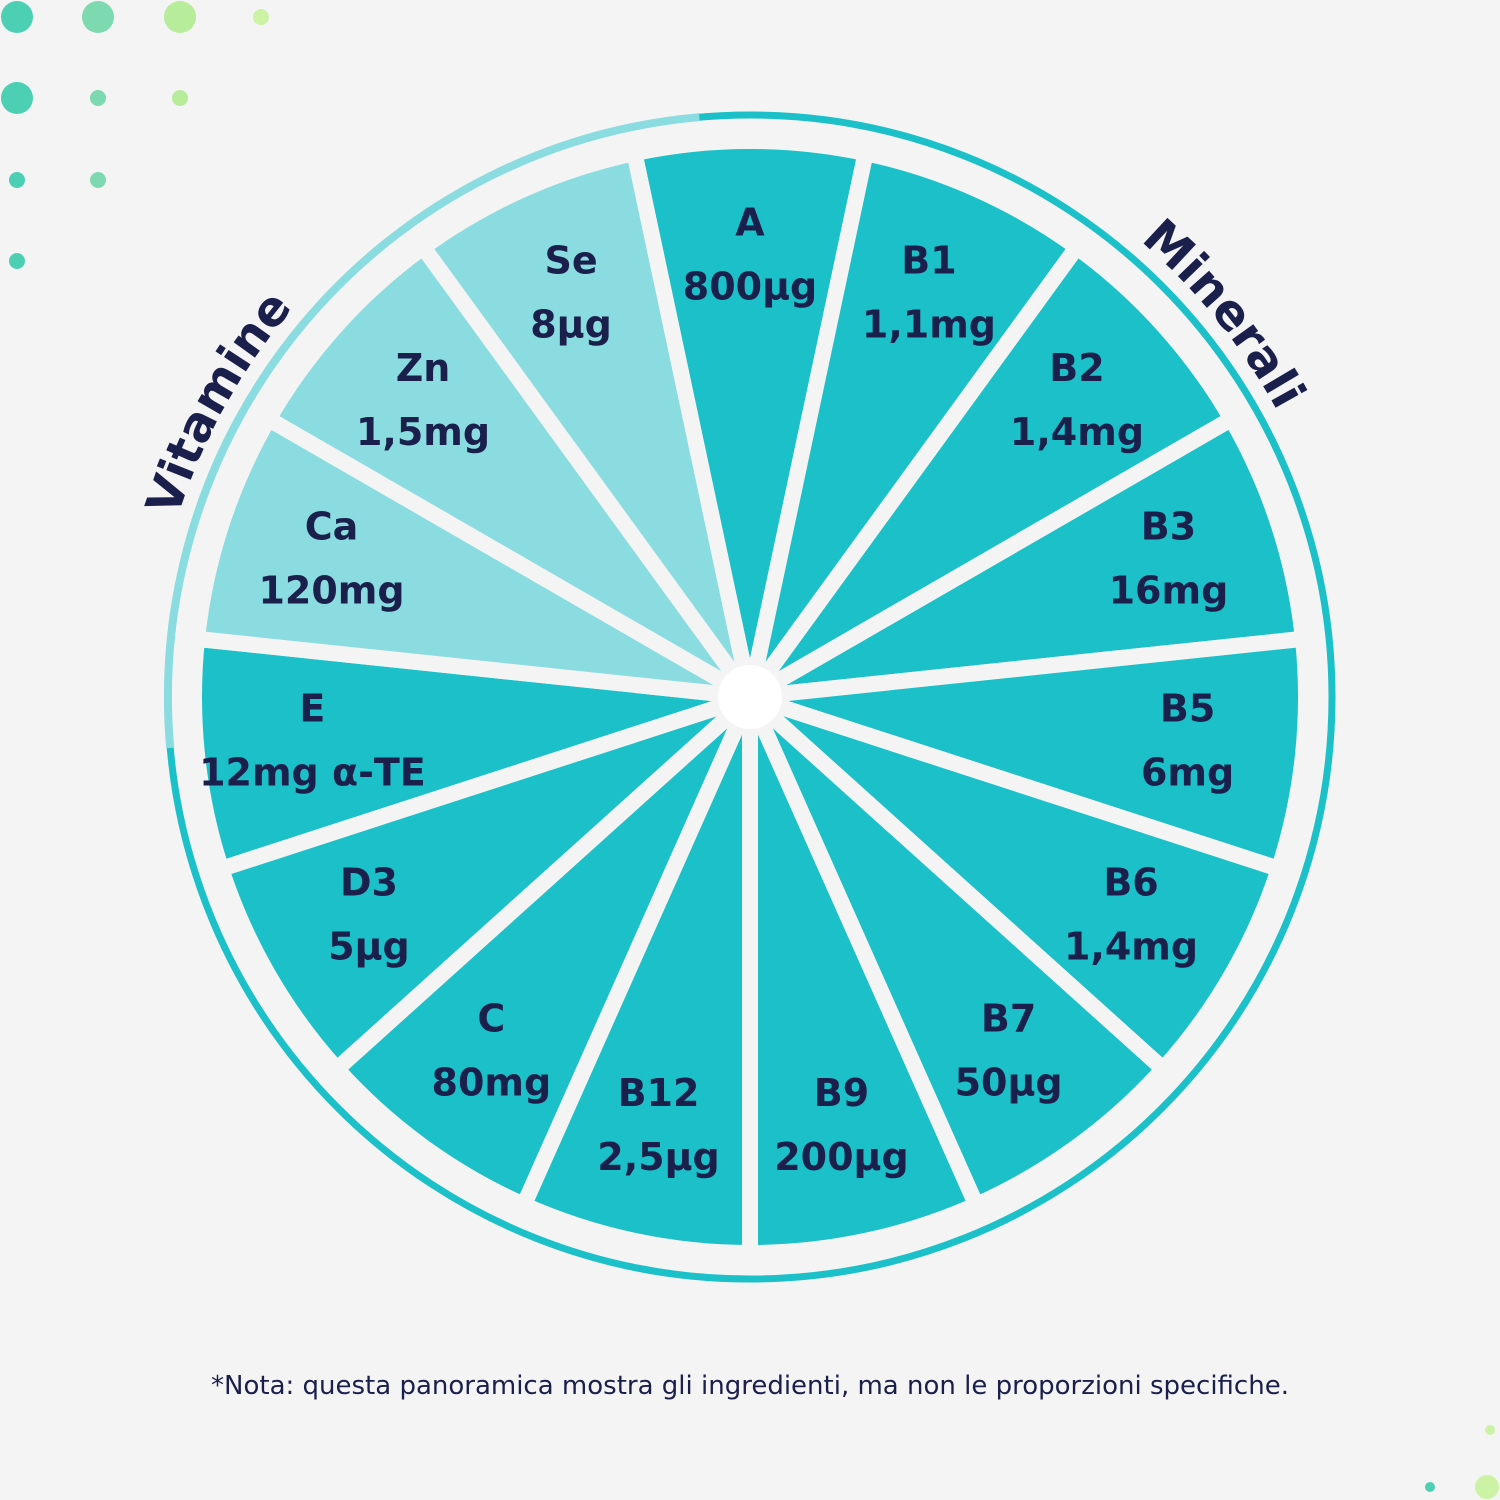  What do you see at coordinates (571, 325) in the screenshot?
I see `segment-amount: 8µg` at bounding box center [571, 325].